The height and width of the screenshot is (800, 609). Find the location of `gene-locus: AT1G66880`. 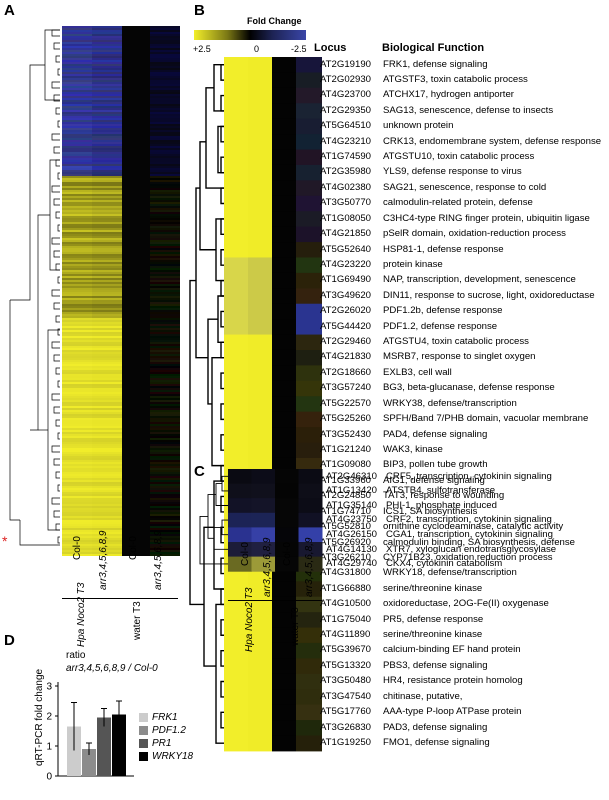

gene-locus: AT1G66880 is located at coordinates (346, 588).